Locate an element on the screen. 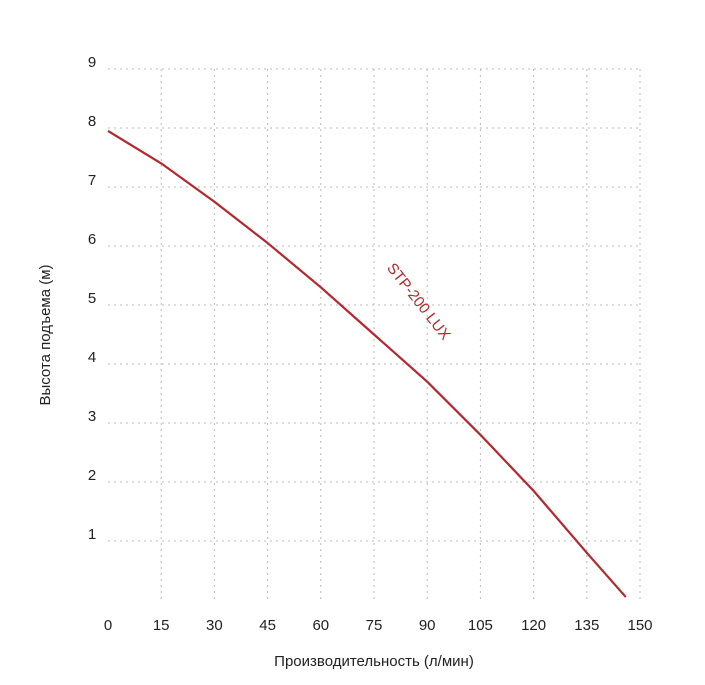 The width and height of the screenshot is (705, 685). x-tick-label: 90 is located at coordinates (427, 625).